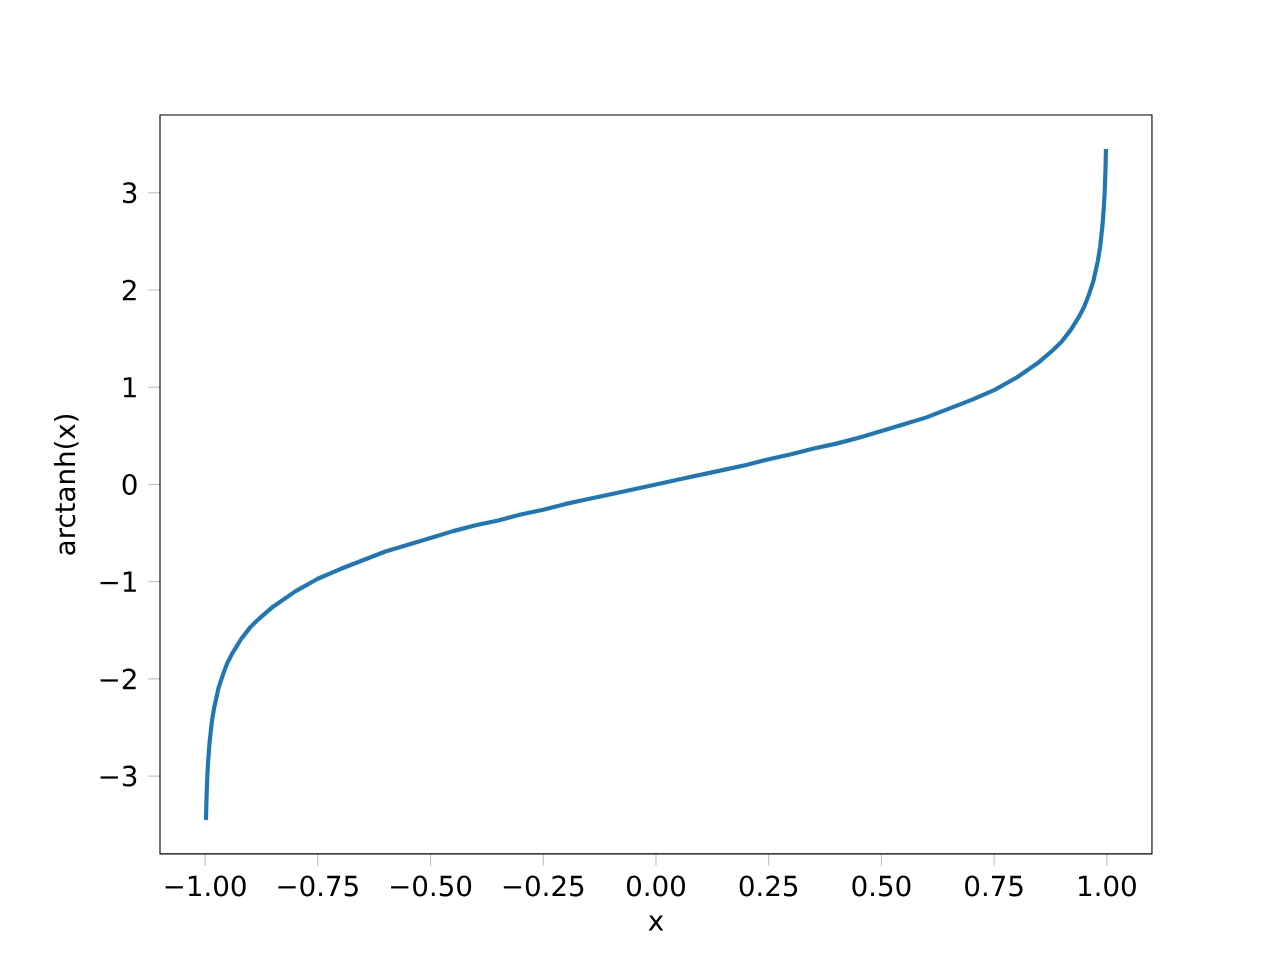 This screenshot has width=1280, height=960. What do you see at coordinates (656, 923) in the screenshot?
I see `x-axis-title: x` at bounding box center [656, 923].